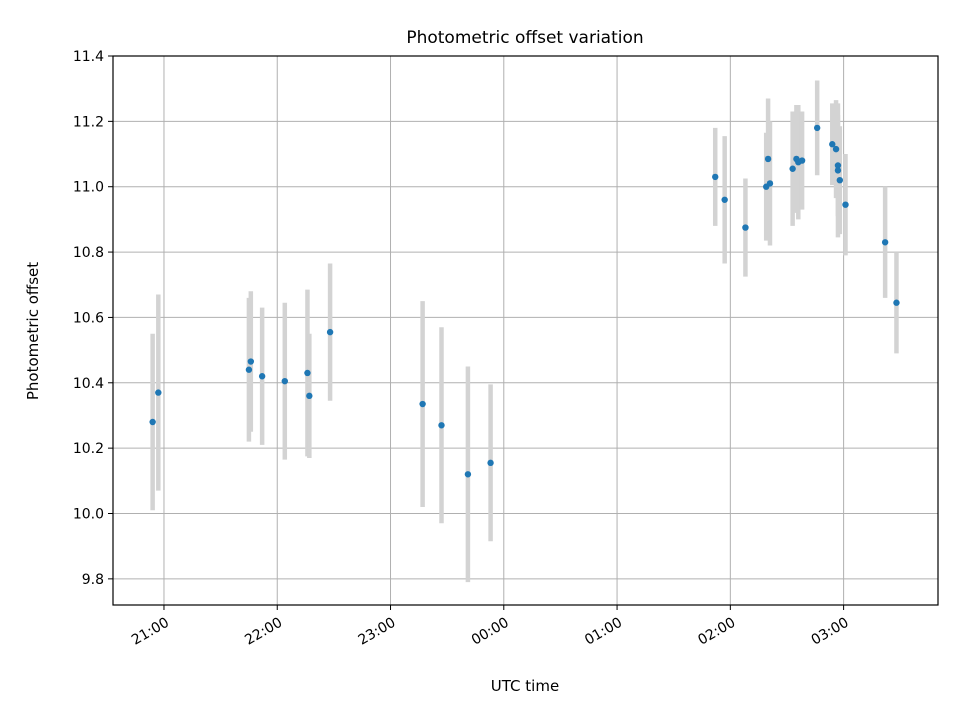  Describe the element at coordinates (88, 318) in the screenshot. I see `y-tick-label: 10.6` at that location.